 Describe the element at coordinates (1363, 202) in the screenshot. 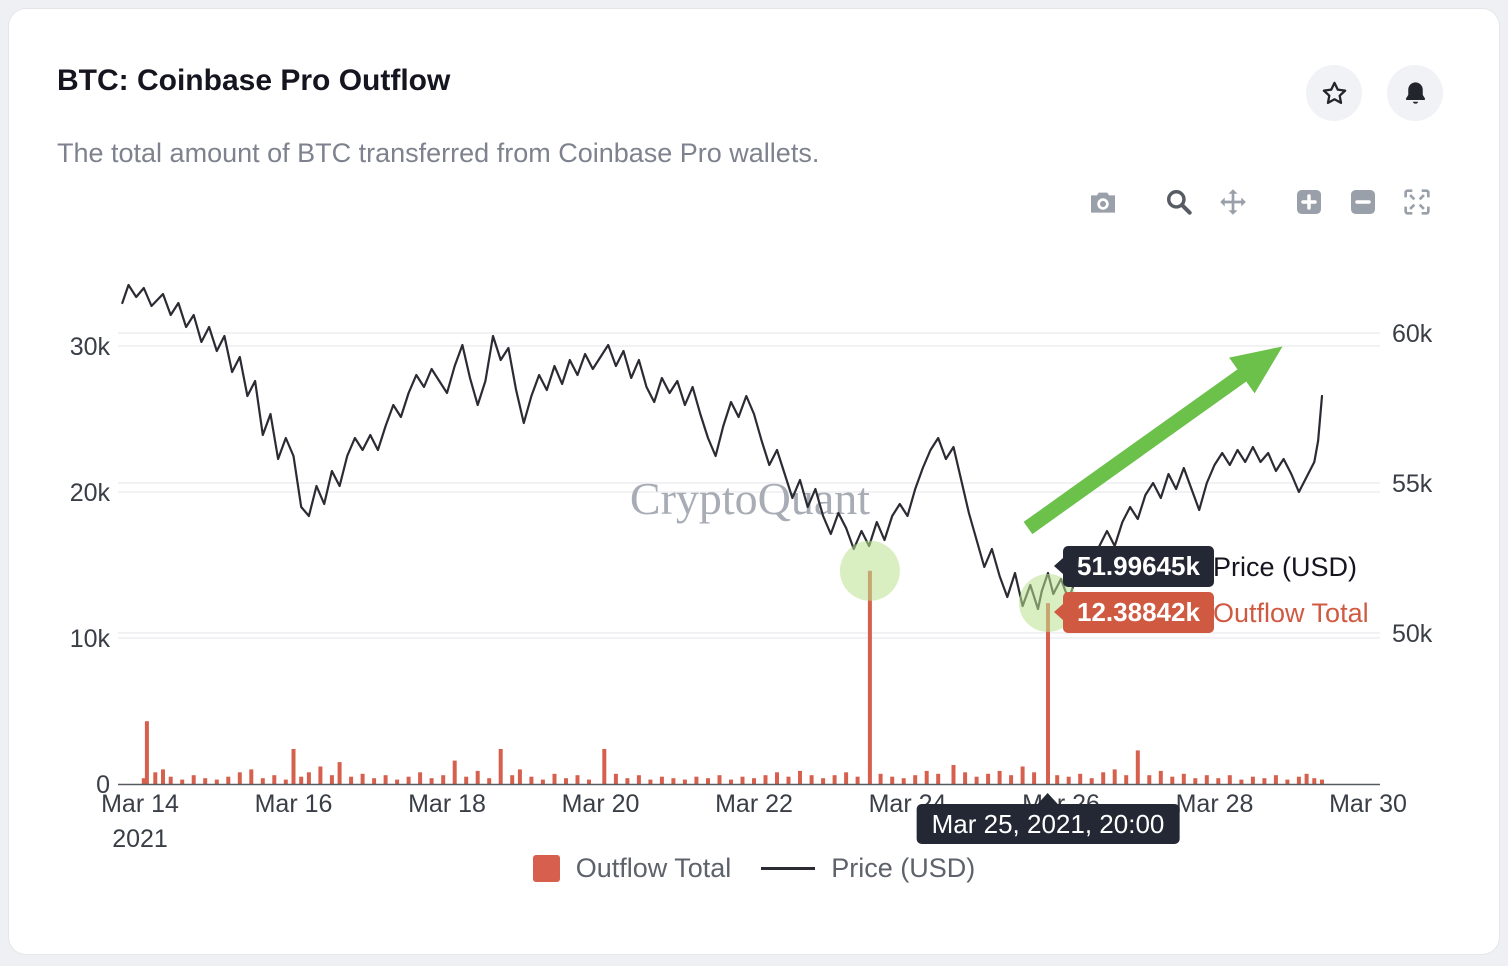

I see `zoom-out-button` at that location.